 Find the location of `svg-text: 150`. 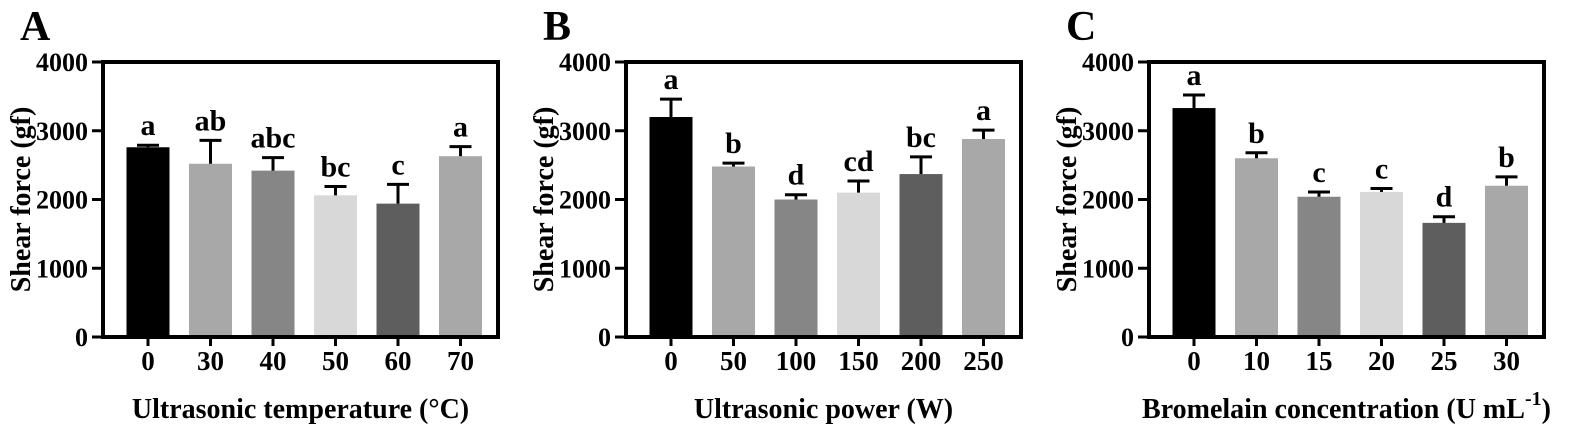

svg-text: 150 is located at coordinates (858, 361).